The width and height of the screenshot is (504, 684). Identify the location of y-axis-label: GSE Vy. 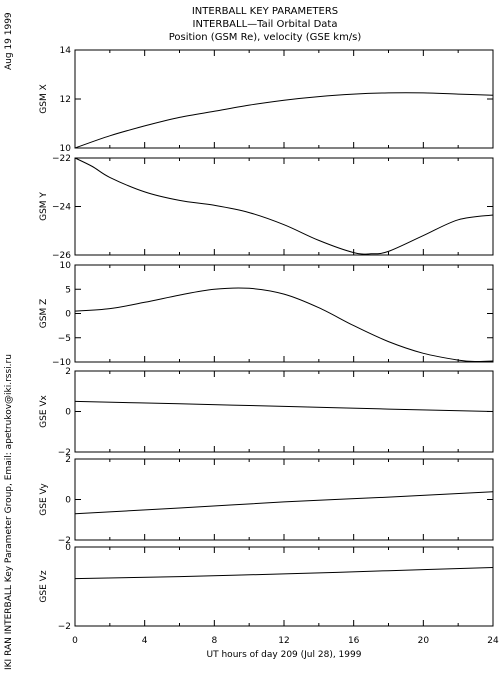
(44, 499).